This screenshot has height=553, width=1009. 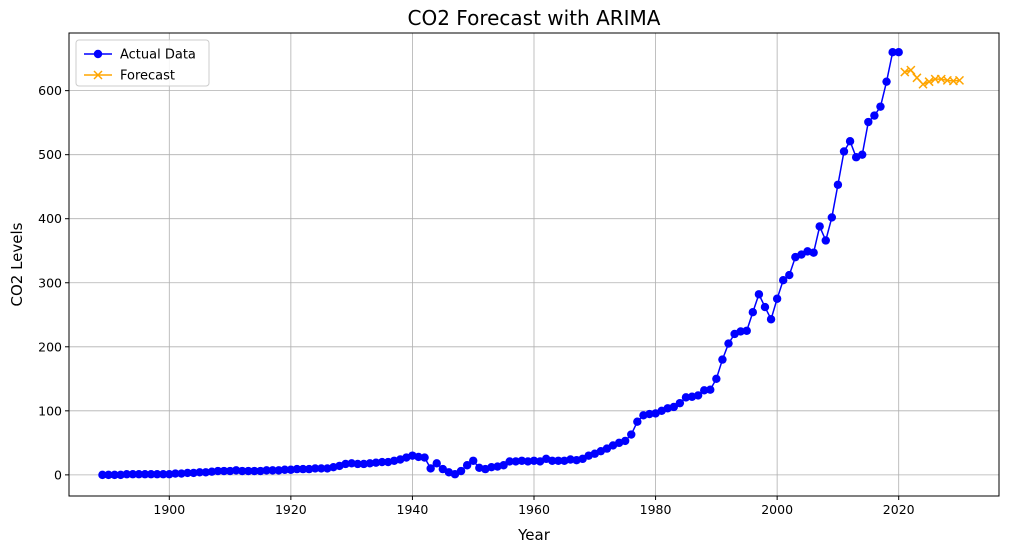 What do you see at coordinates (17, 264) in the screenshot?
I see `y-axis-label: CO2 Levels` at bounding box center [17, 264].